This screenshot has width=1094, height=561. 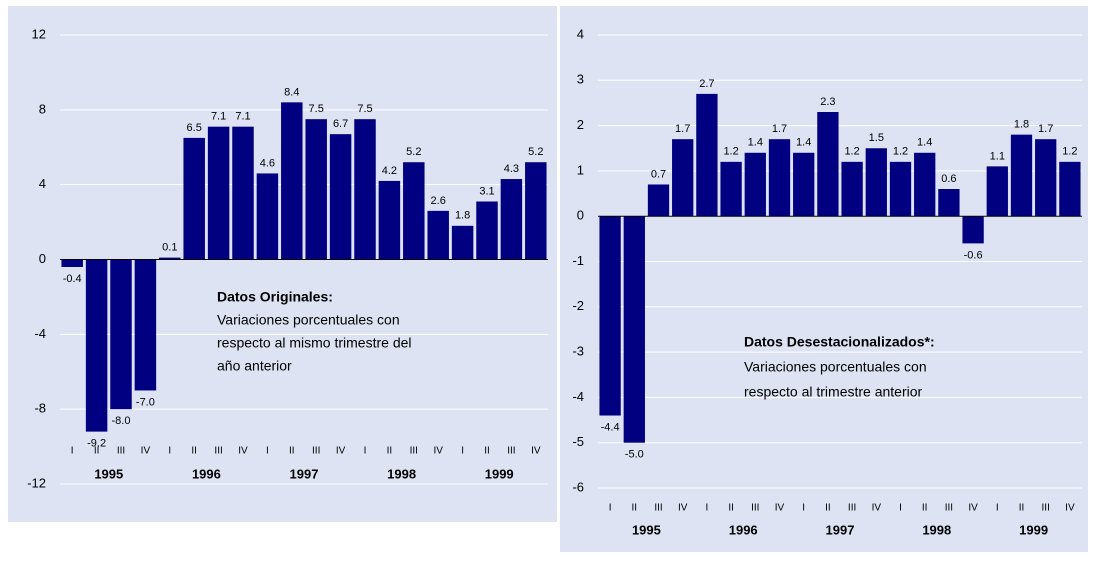 What do you see at coordinates (401, 473) in the screenshot?
I see `group-label: 1998` at bounding box center [401, 473].